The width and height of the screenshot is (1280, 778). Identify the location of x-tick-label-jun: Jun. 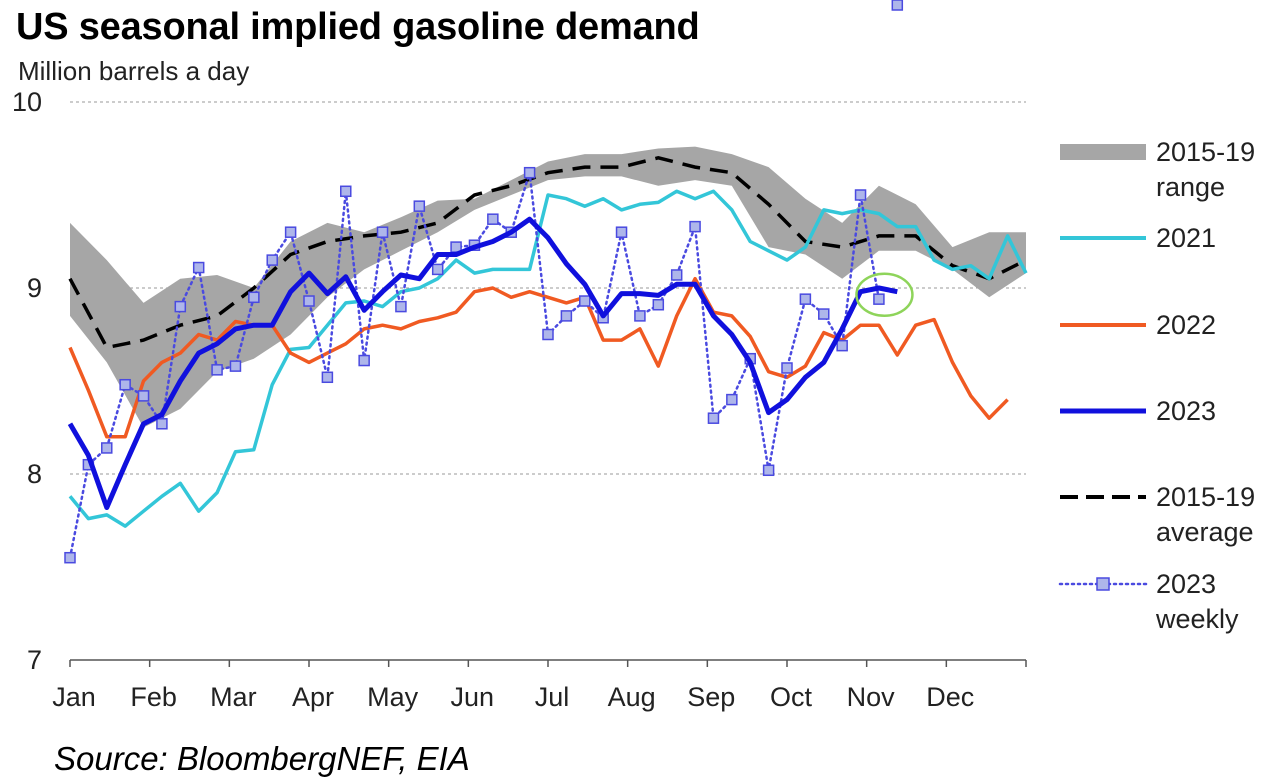
(473, 697).